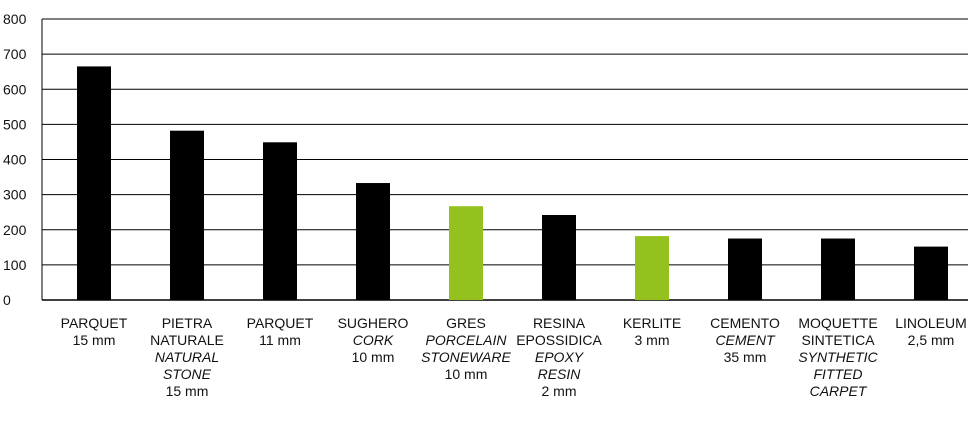 The width and height of the screenshot is (968, 422). What do you see at coordinates (187, 323) in the screenshot?
I see `category-label-line: PIETRA` at bounding box center [187, 323].